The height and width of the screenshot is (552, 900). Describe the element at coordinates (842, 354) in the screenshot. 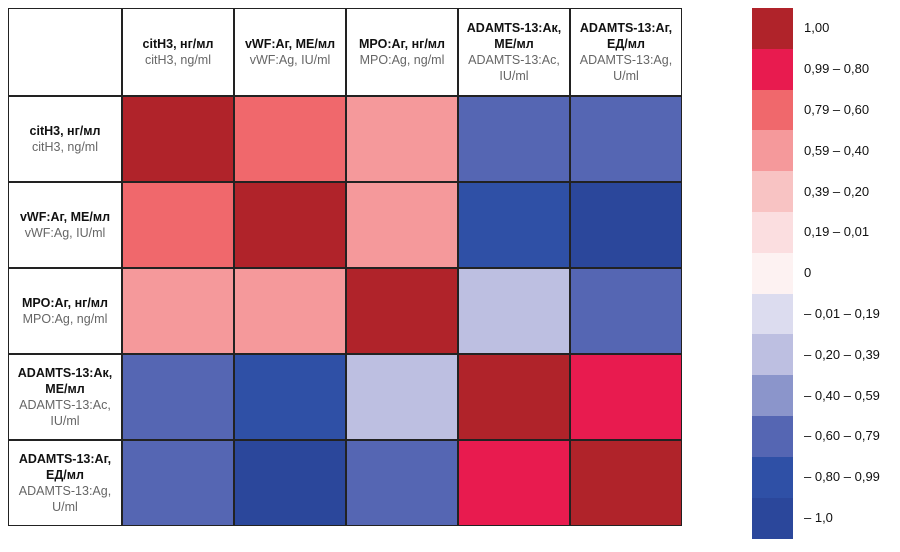

I see `legend-label: – 0,20 – 0,39` at that location.